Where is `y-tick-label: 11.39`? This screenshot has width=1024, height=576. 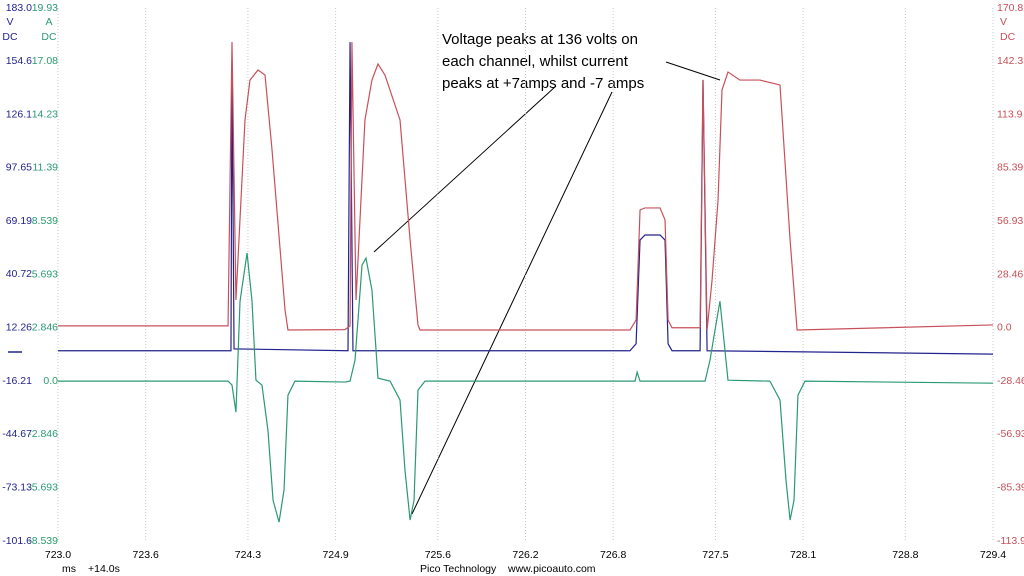
y-tick-label: 11.39 is located at coordinates (46, 168).